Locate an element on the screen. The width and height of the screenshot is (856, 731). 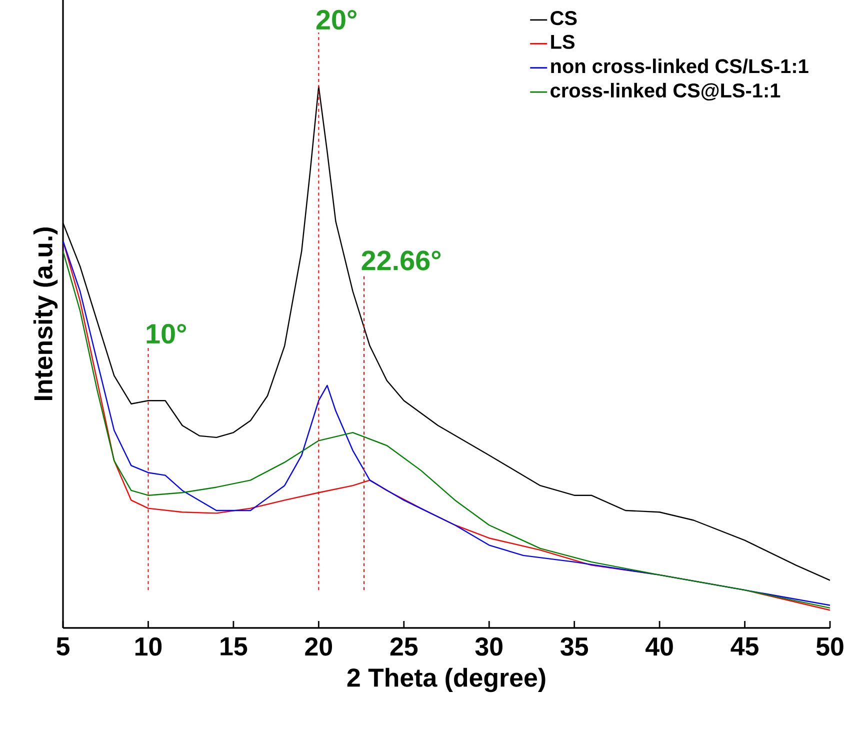
x-axis-title: 2 Theta (degree) is located at coordinates (446, 680).